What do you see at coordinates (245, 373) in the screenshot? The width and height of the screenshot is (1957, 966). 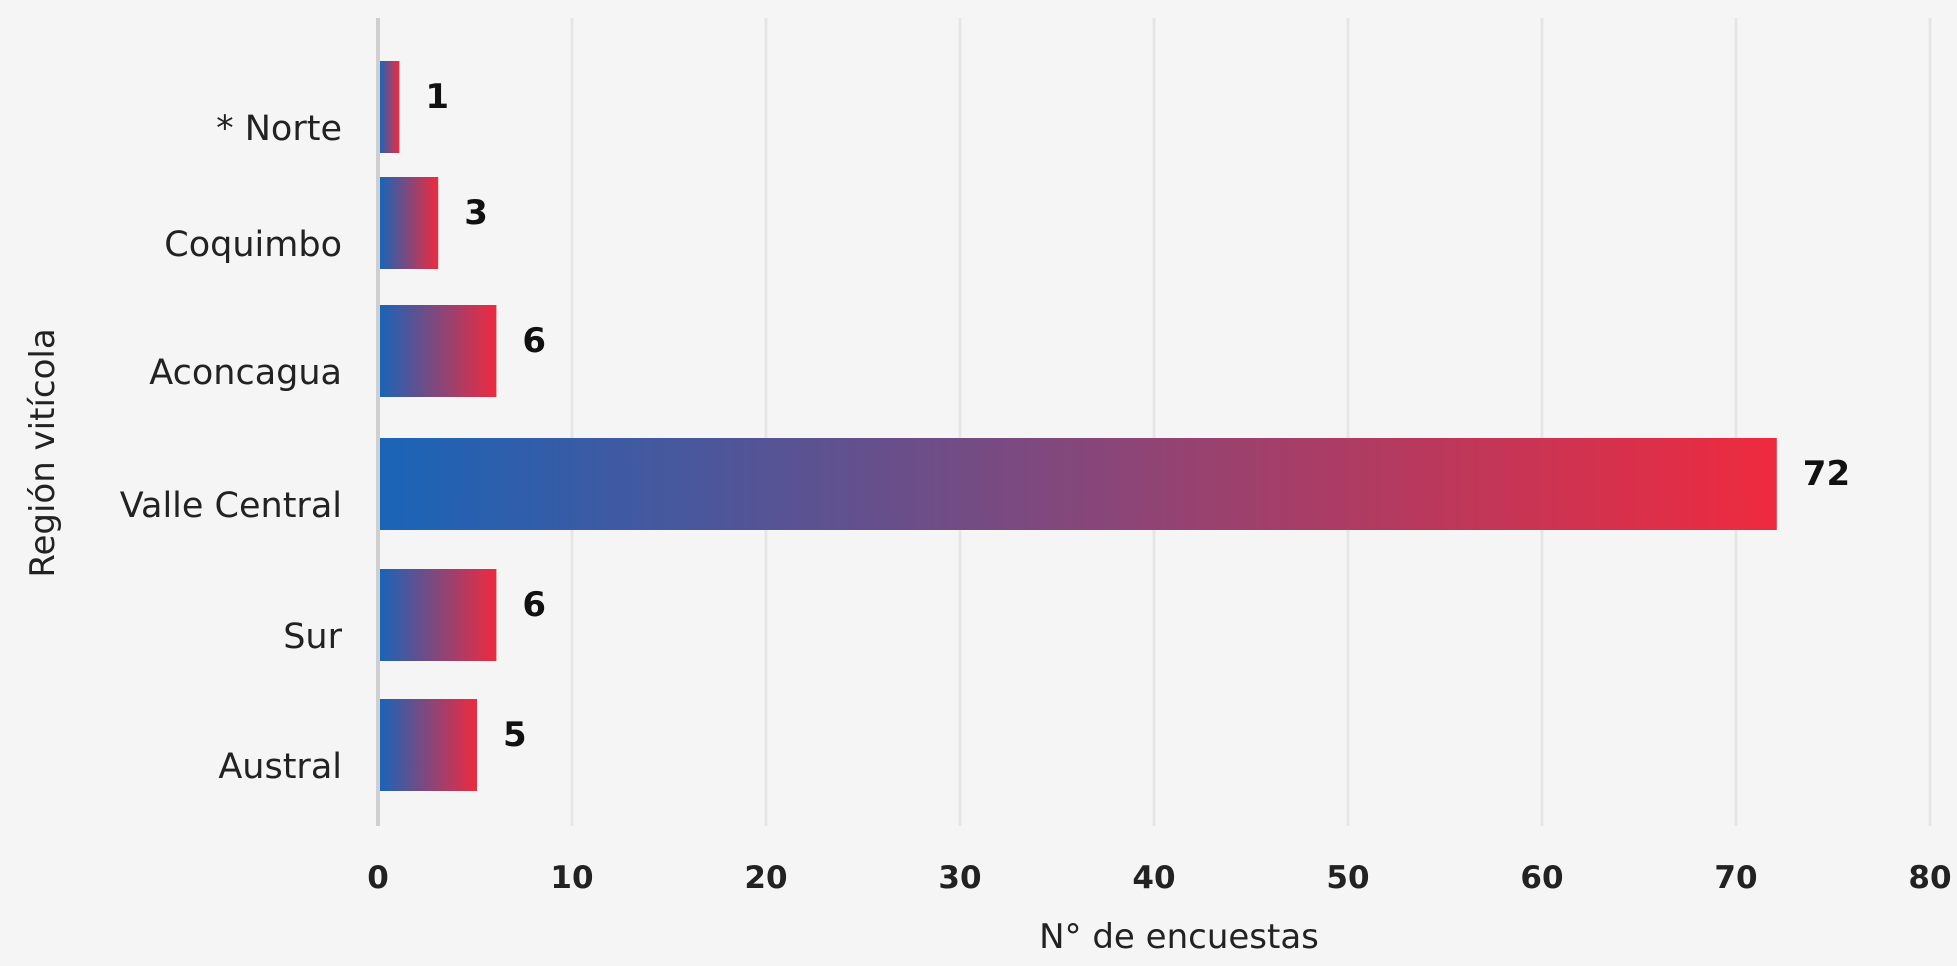 I see `category-label: Aconcagua` at bounding box center [245, 373].